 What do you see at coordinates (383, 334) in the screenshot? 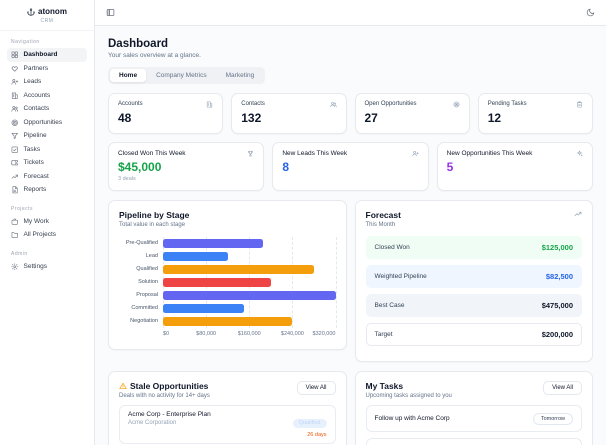
I see `forecast-row-label: Target` at bounding box center [383, 334].